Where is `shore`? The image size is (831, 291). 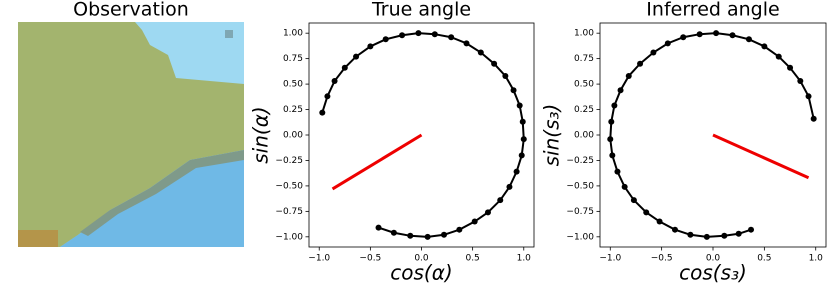
shore is located at coordinates (162, 193).